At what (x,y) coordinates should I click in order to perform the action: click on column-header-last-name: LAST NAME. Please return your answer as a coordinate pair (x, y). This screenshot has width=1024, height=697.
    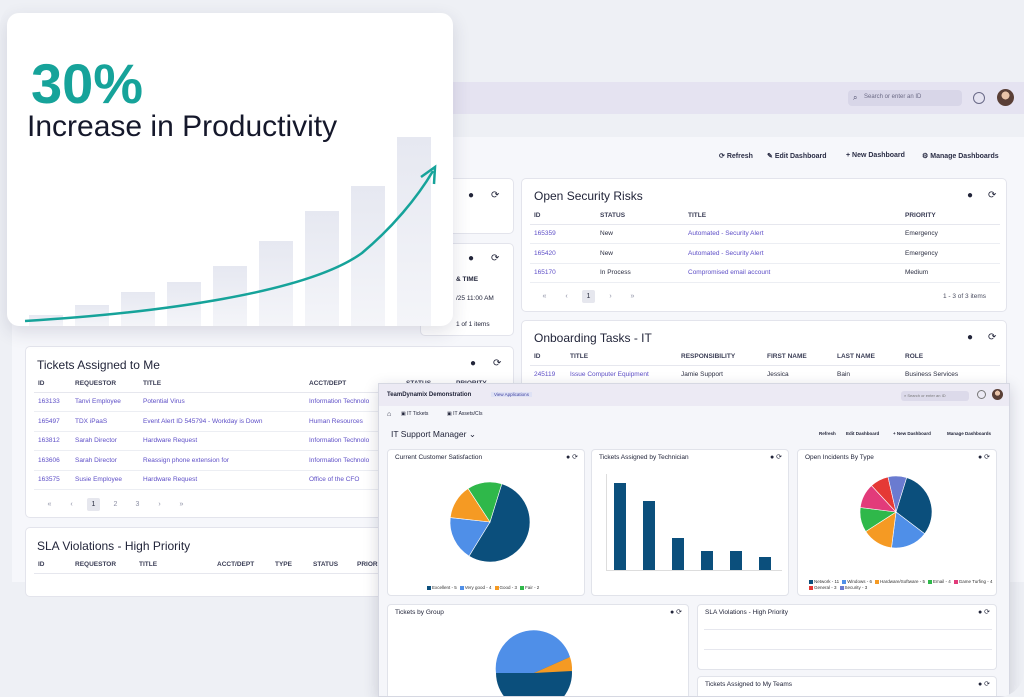
    Looking at the image, I should click on (867, 357).